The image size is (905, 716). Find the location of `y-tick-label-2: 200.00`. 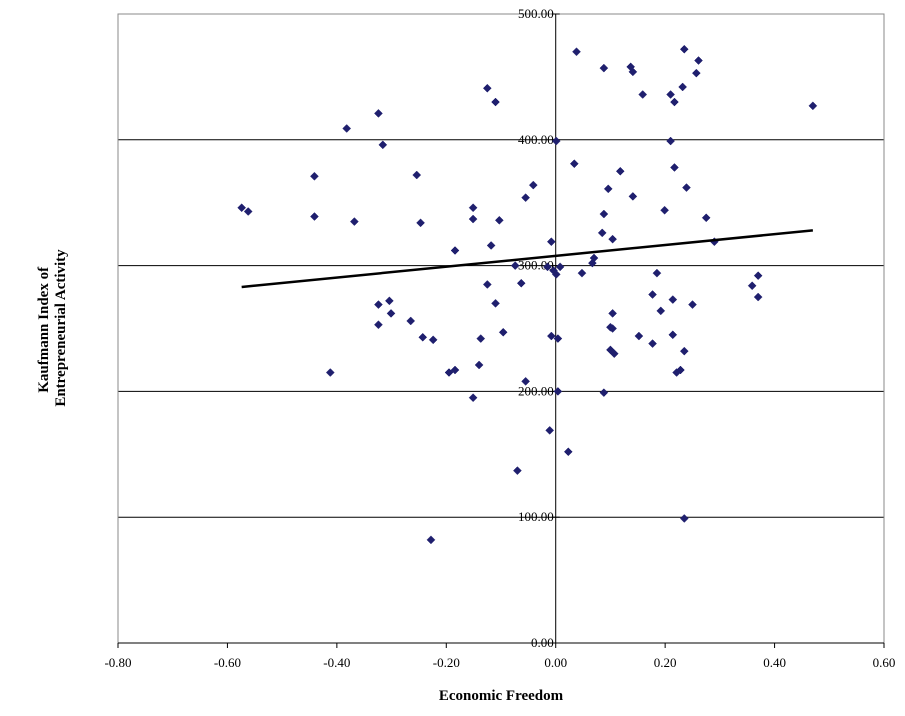

y-tick-label-2: 200.00 is located at coordinates (536, 390).